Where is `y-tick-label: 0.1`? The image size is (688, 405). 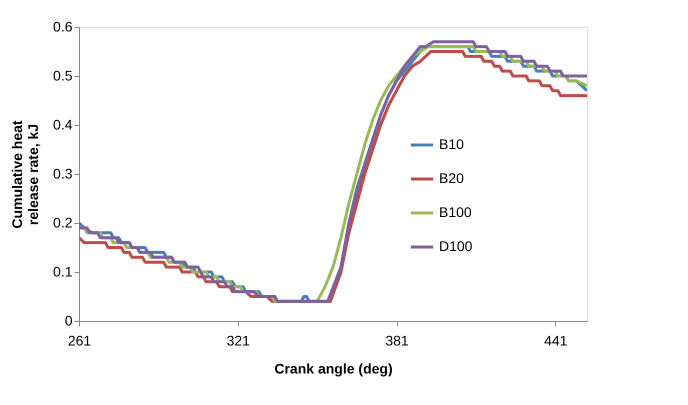
y-tick-label: 0.1 is located at coordinates (63, 272).